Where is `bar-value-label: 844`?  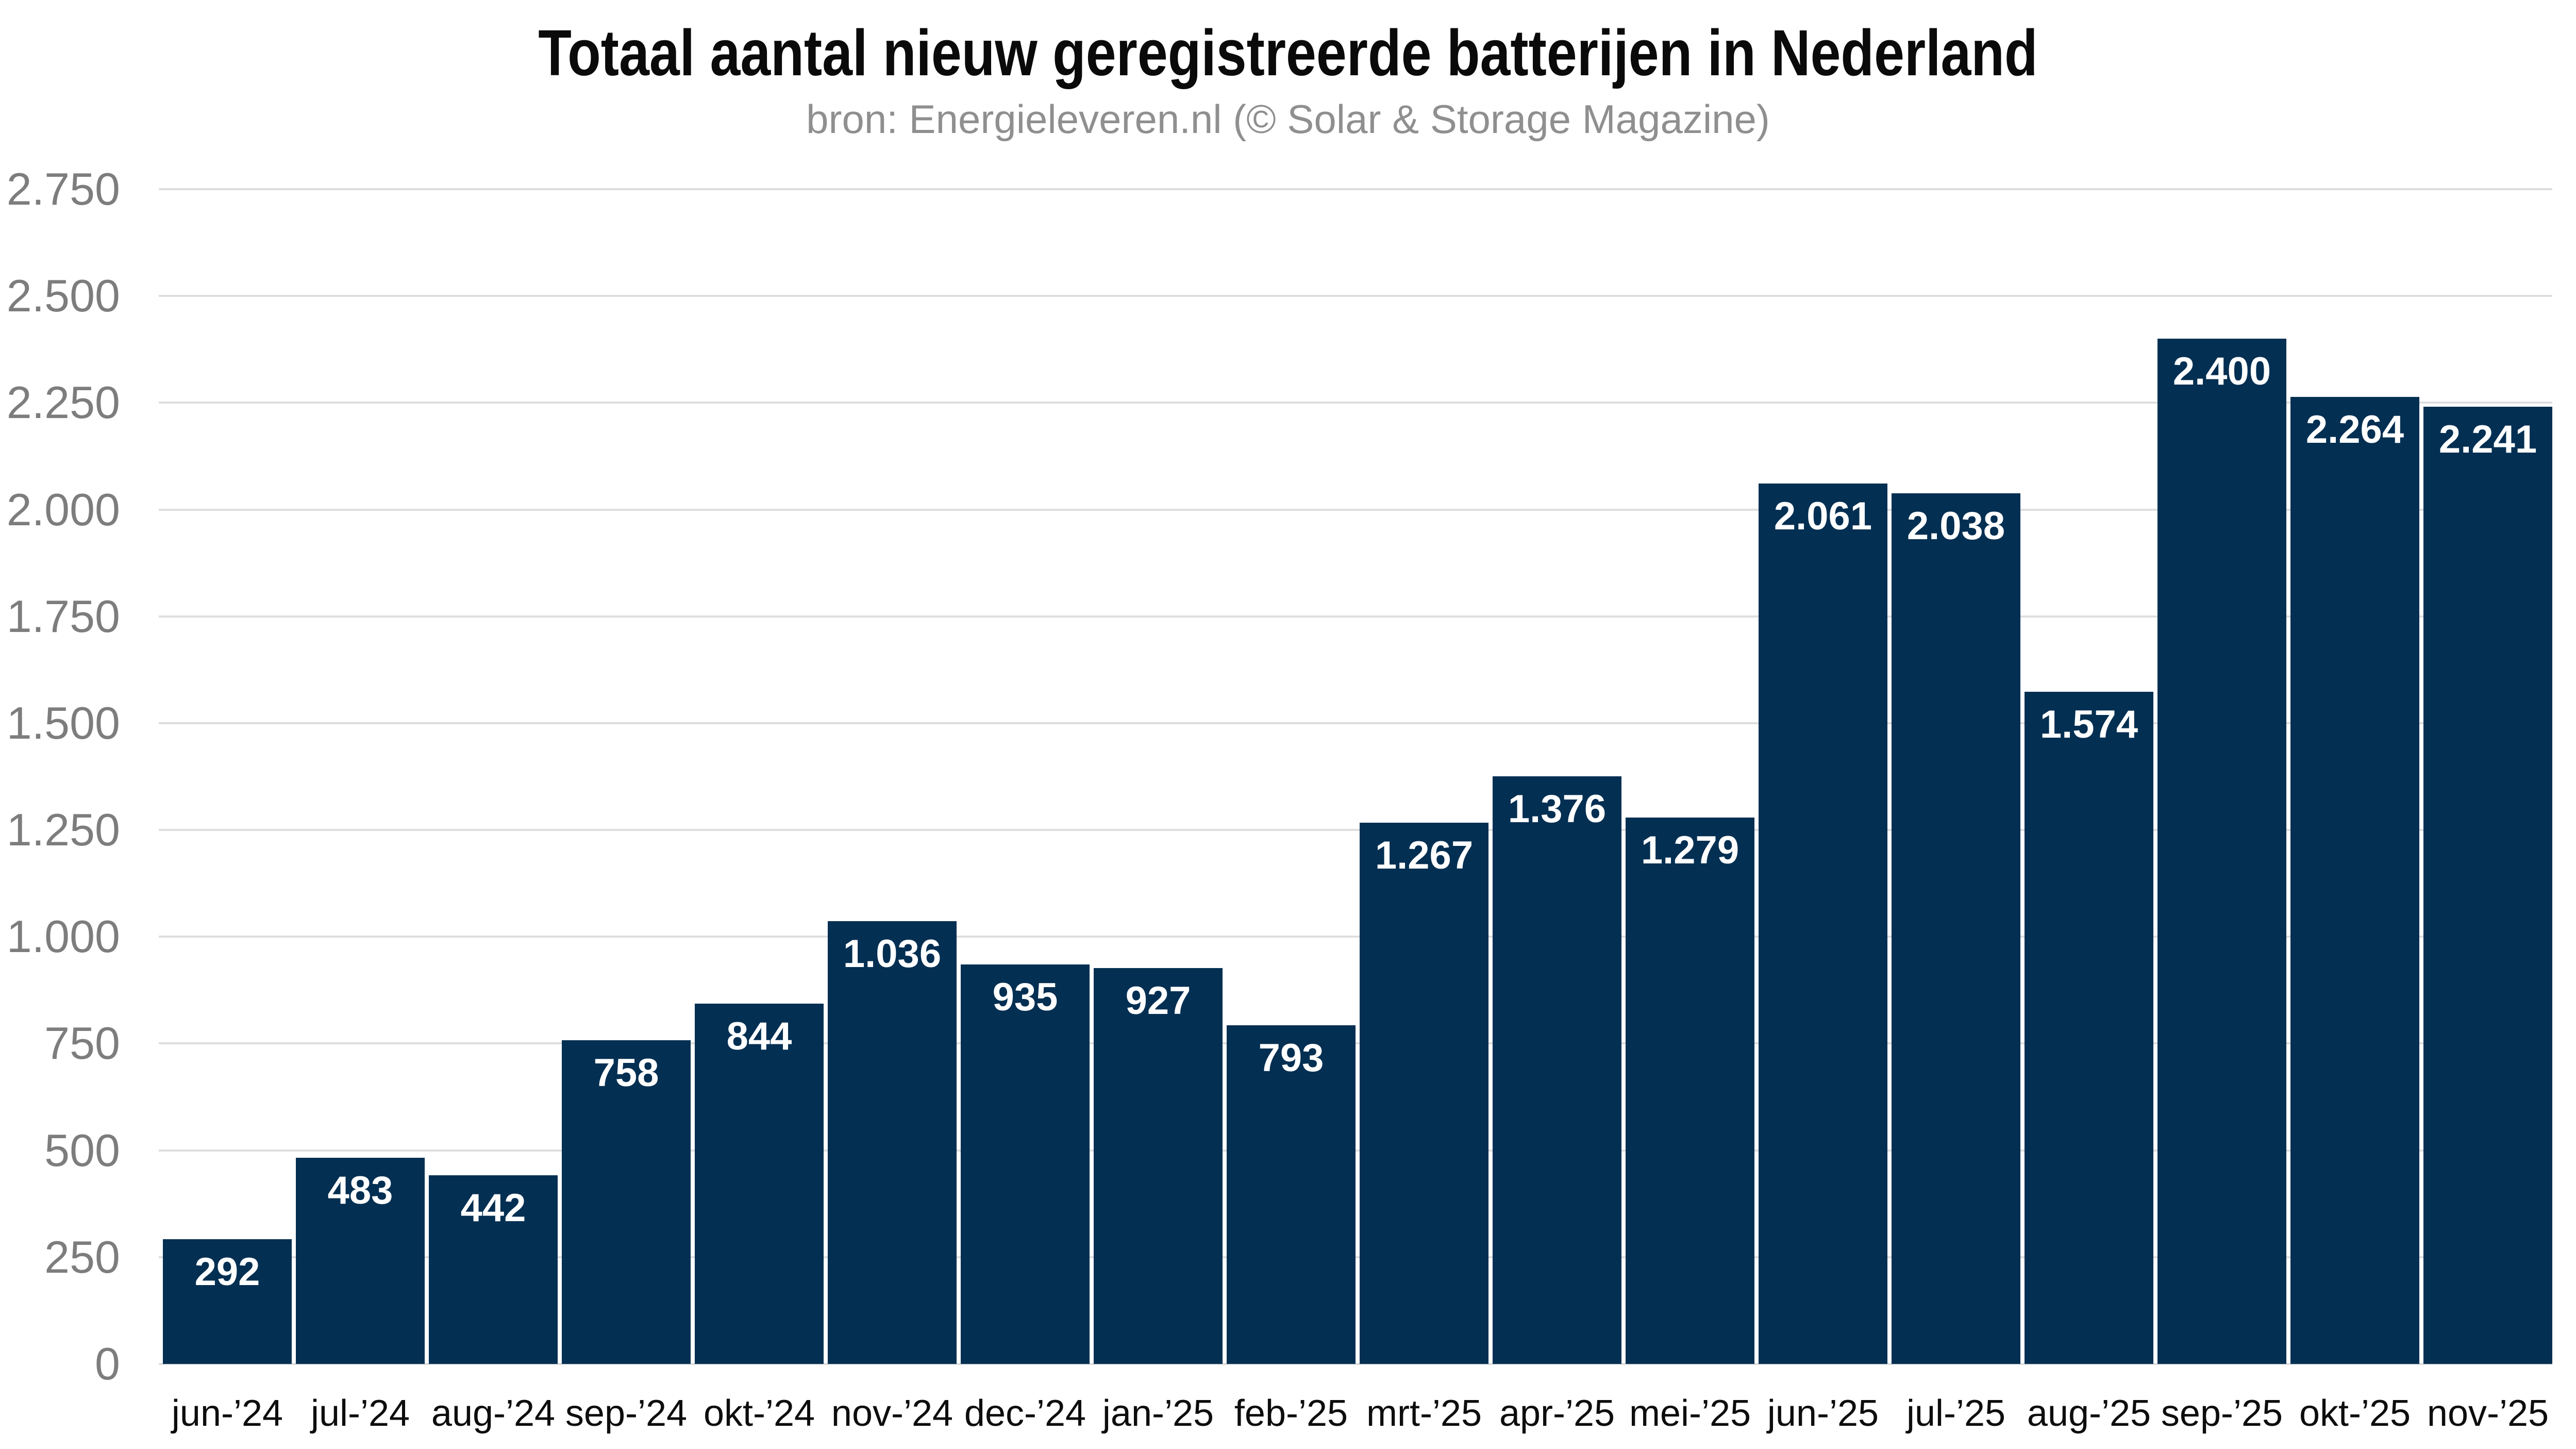 bar-value-label: 844 is located at coordinates (759, 1036).